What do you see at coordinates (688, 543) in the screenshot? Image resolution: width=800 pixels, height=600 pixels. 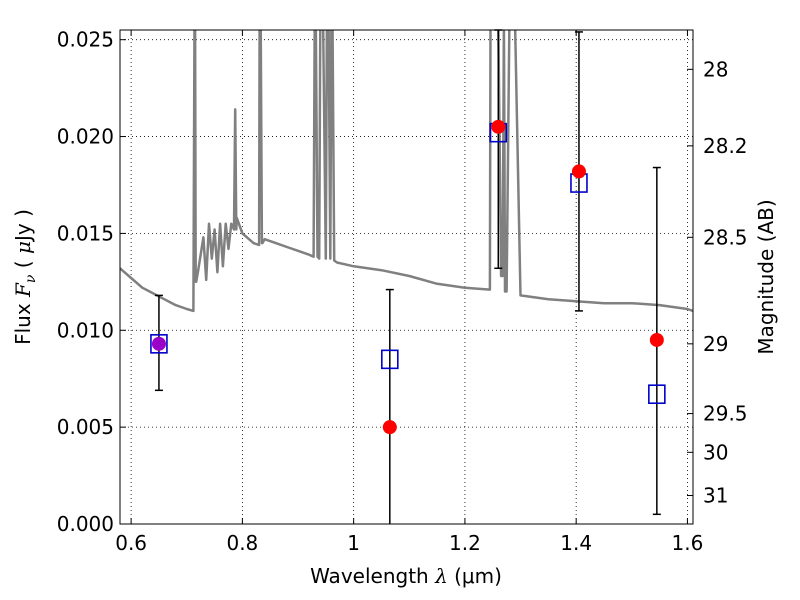 I see `x-tick-label: 1.6` at bounding box center [688, 543].